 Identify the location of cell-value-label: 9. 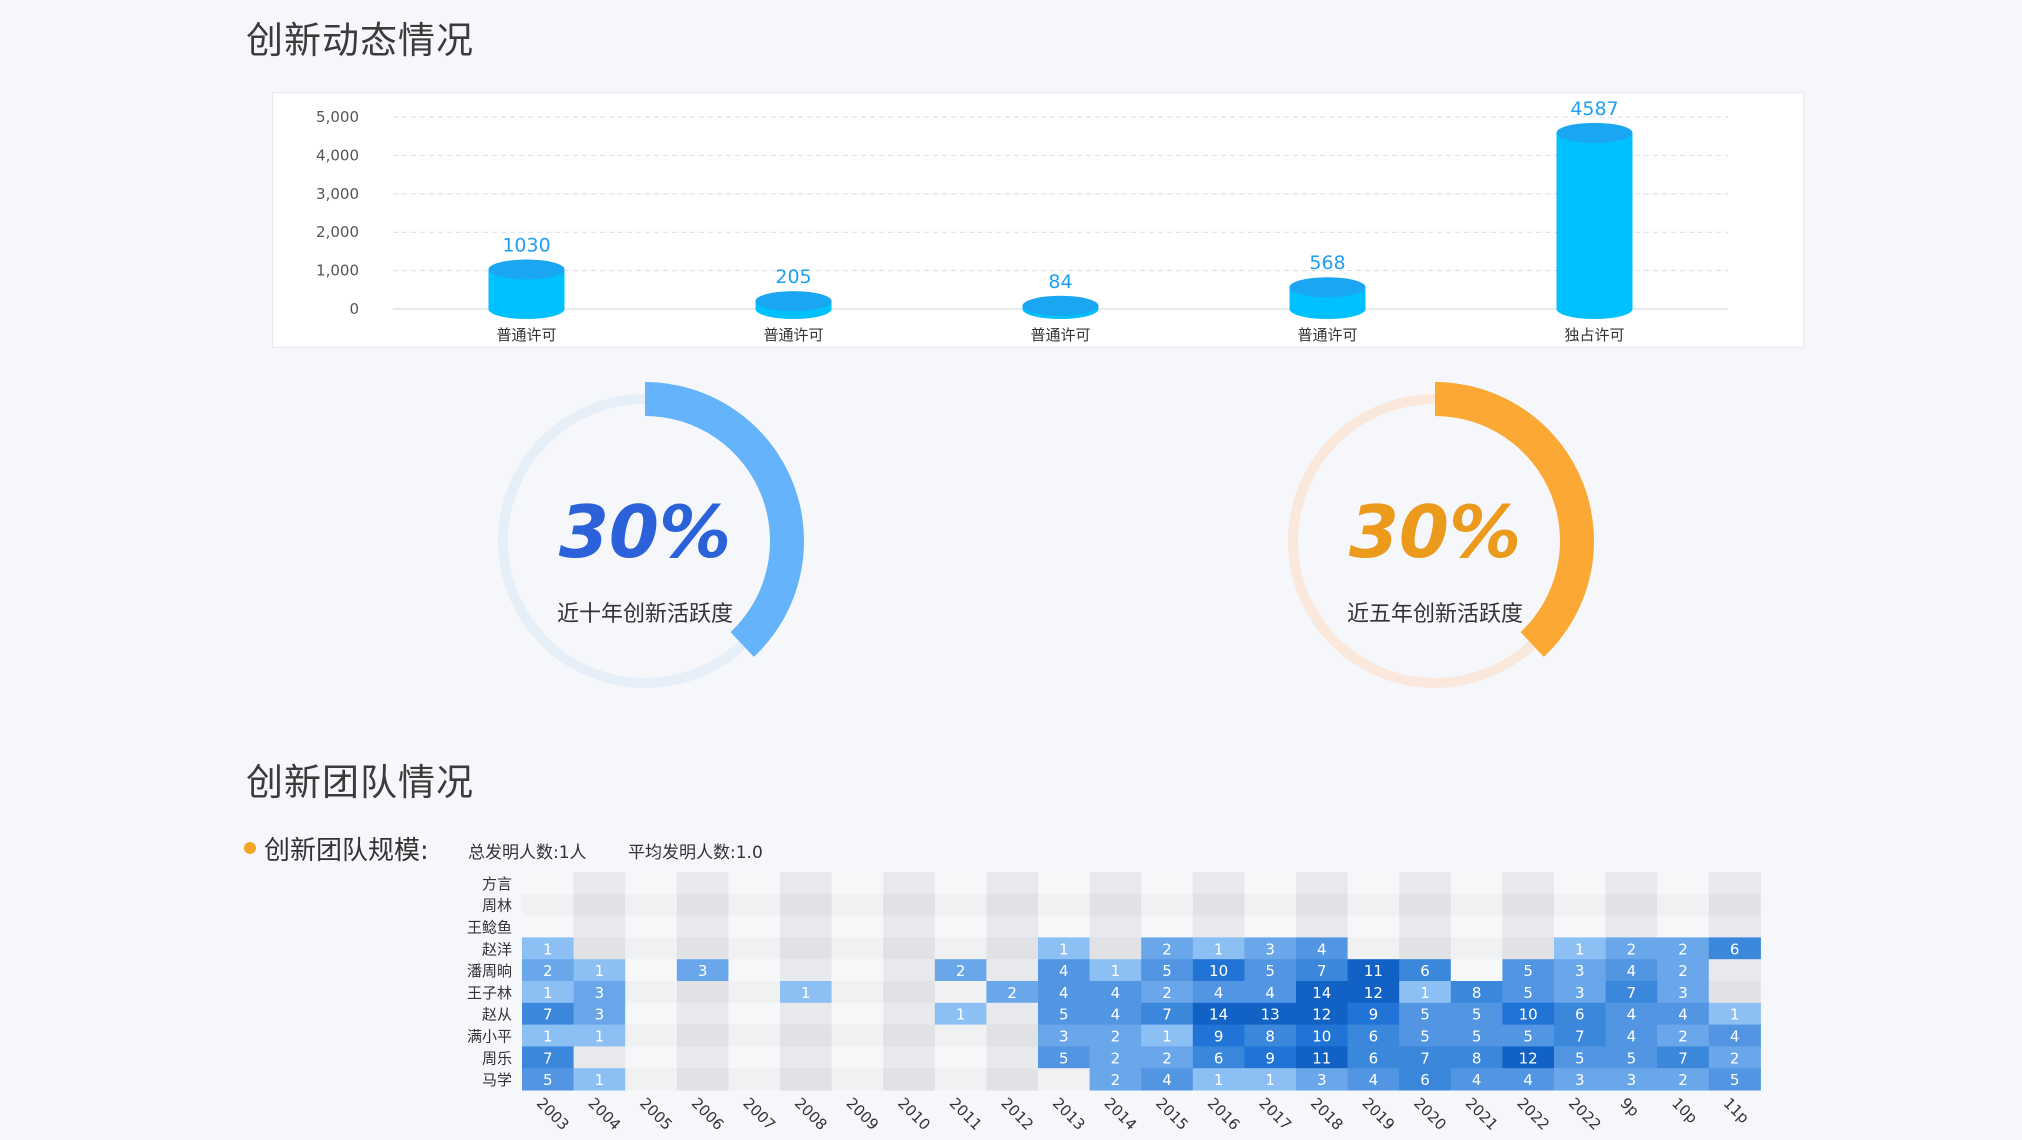
(1219, 1037).